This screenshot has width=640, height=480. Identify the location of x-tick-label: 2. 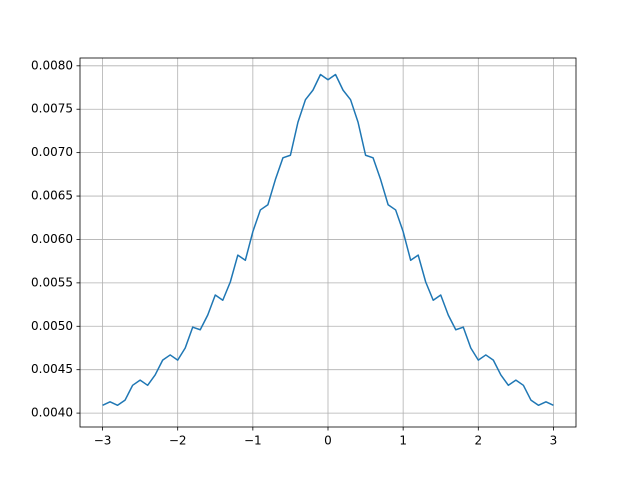
(478, 441).